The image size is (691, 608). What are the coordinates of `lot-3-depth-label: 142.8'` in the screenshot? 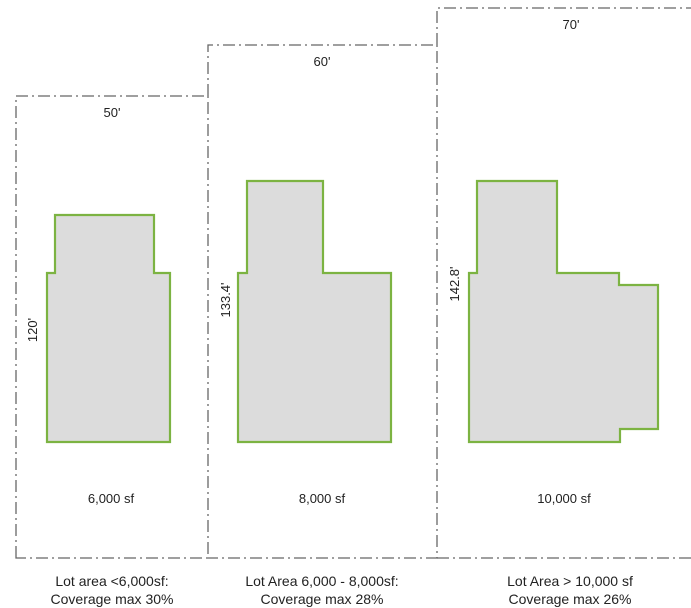 It's located at (454, 283).